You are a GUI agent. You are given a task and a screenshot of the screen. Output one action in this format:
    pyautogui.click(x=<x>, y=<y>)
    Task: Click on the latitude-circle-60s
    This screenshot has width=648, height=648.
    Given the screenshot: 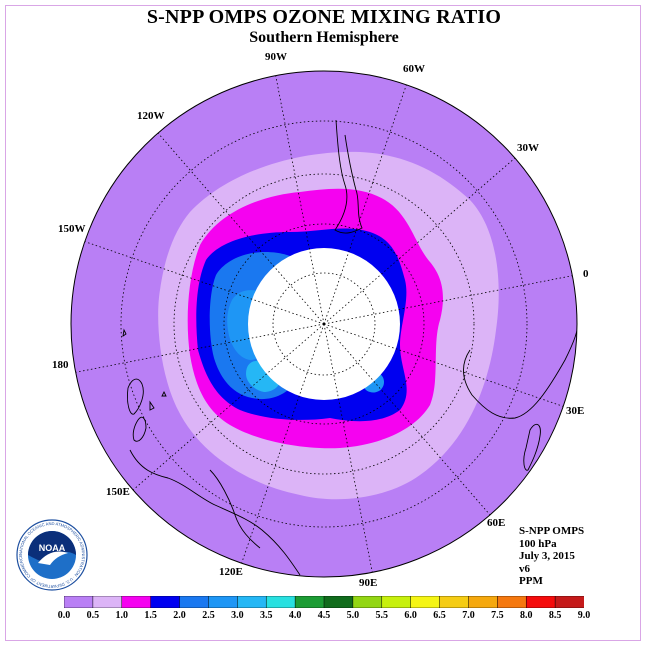 What is the action you would take?
    pyautogui.click(x=324, y=324)
    